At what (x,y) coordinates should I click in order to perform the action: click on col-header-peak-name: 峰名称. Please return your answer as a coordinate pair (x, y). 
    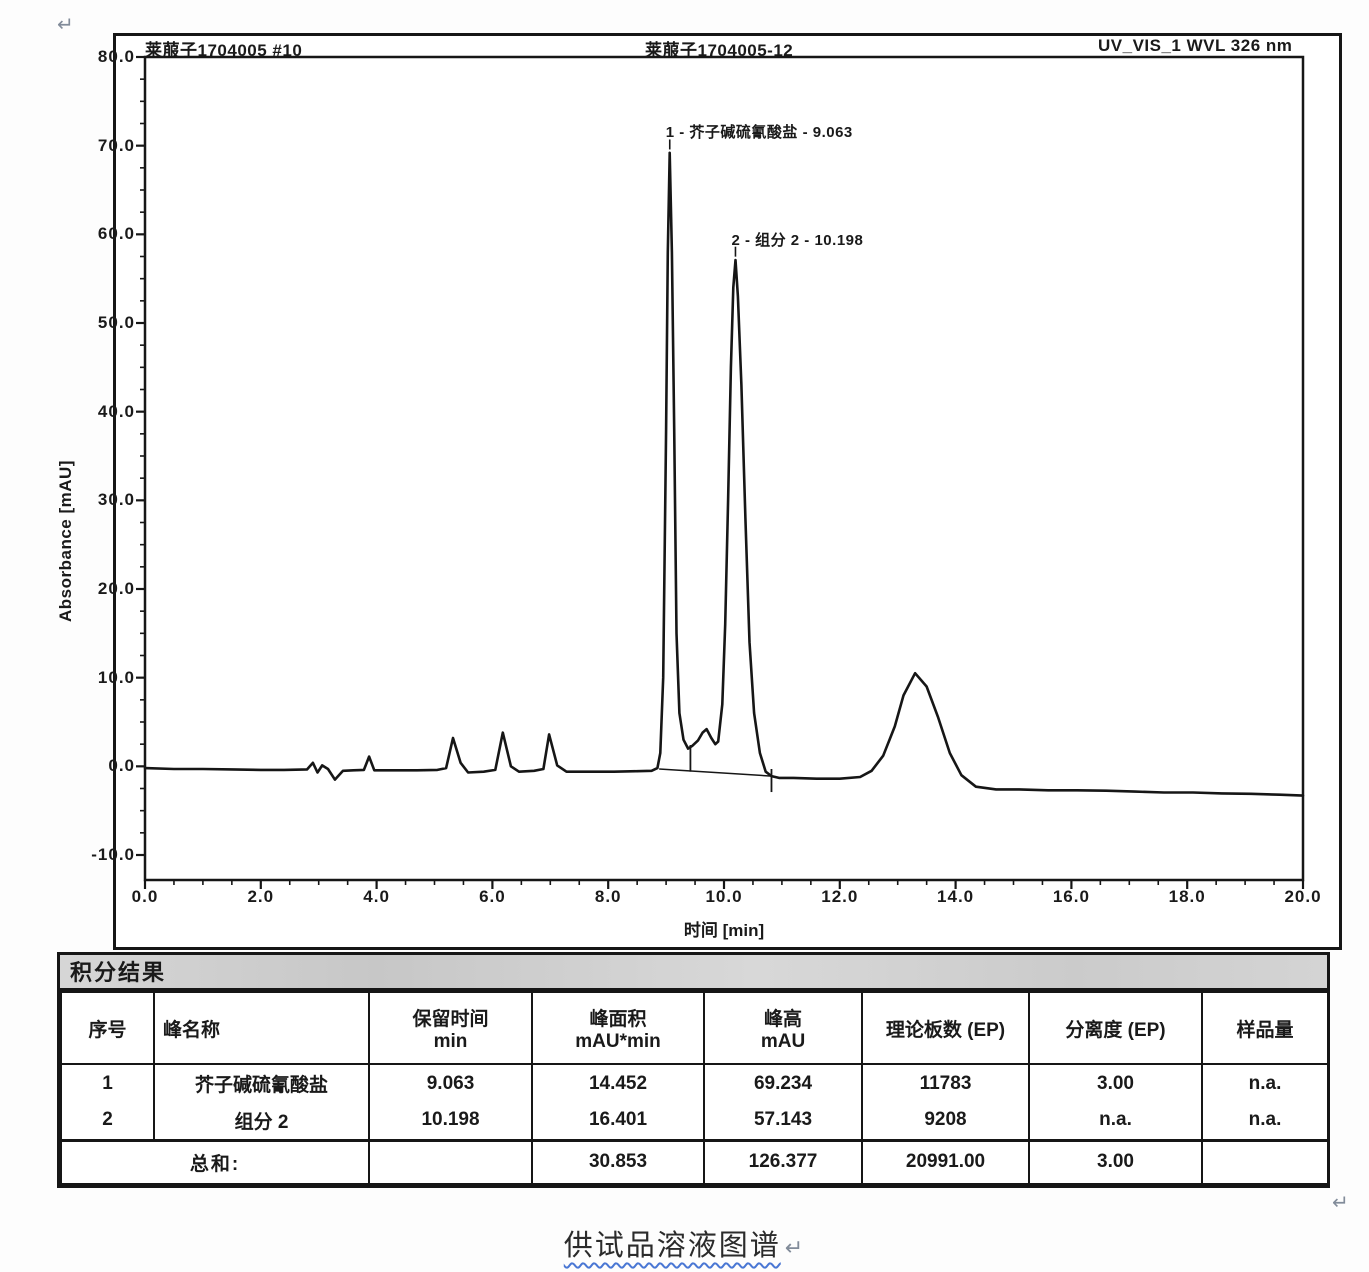
    Looking at the image, I should click on (261, 1028).